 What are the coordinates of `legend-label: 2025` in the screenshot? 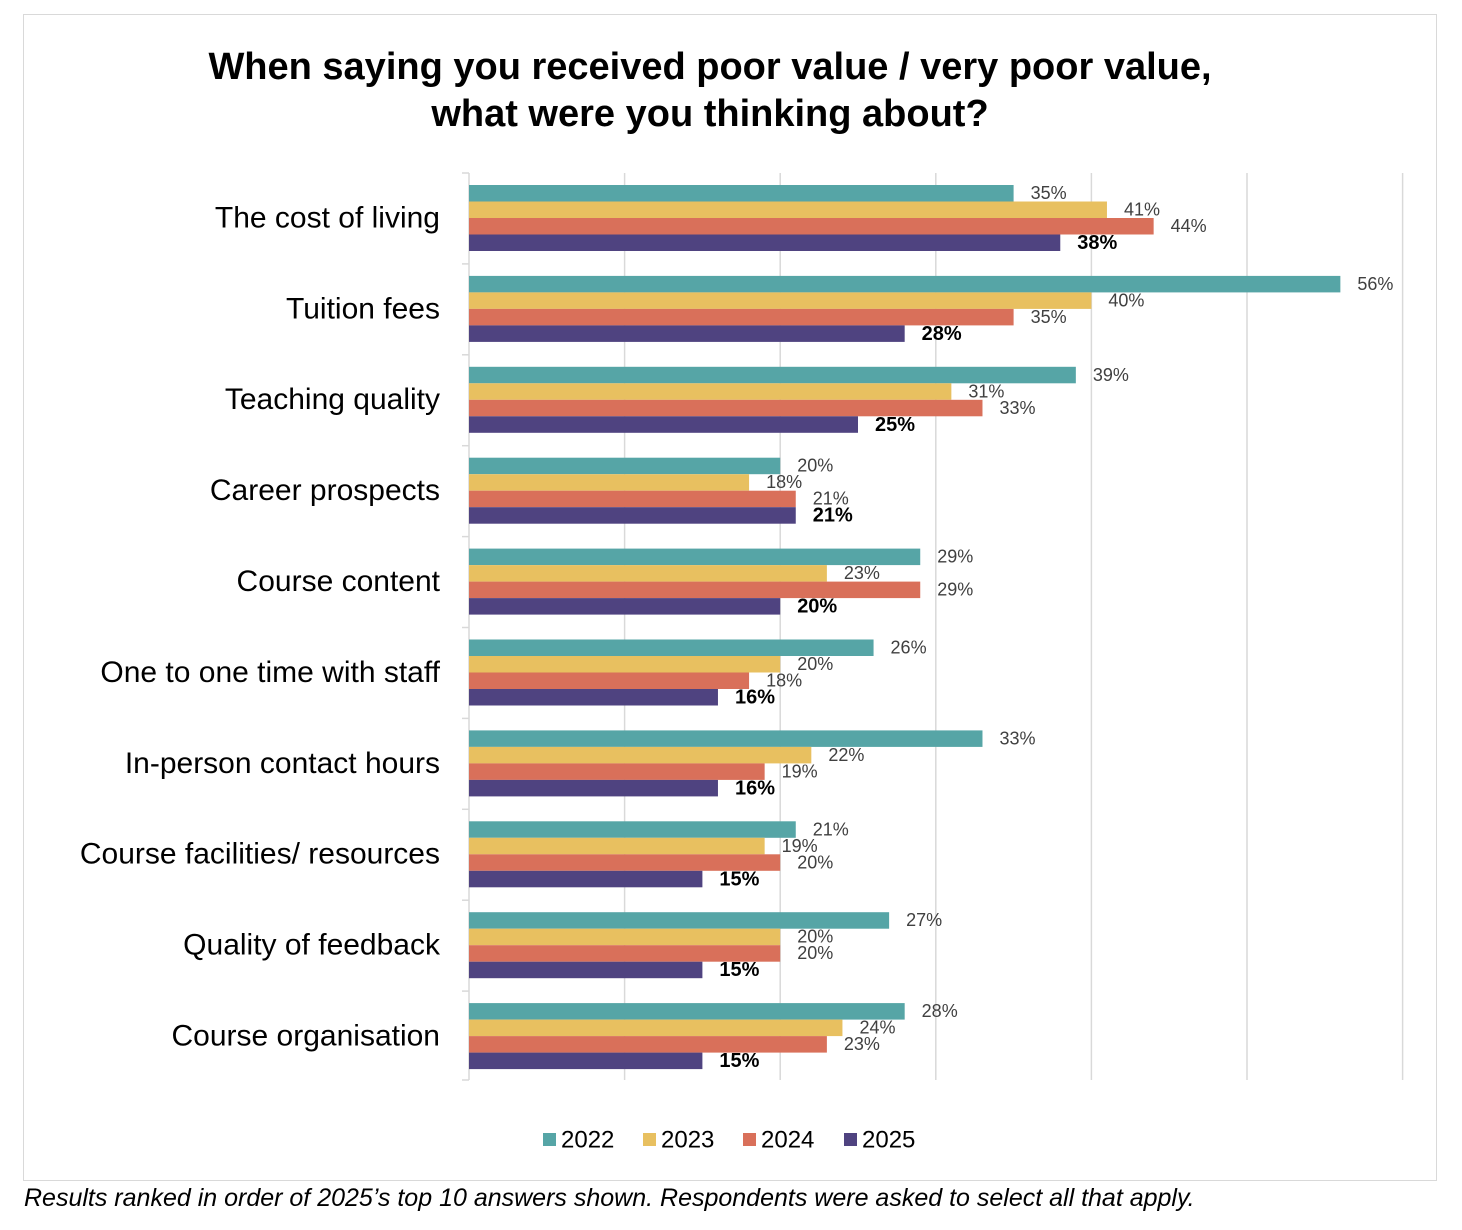 It's located at (888, 1139).